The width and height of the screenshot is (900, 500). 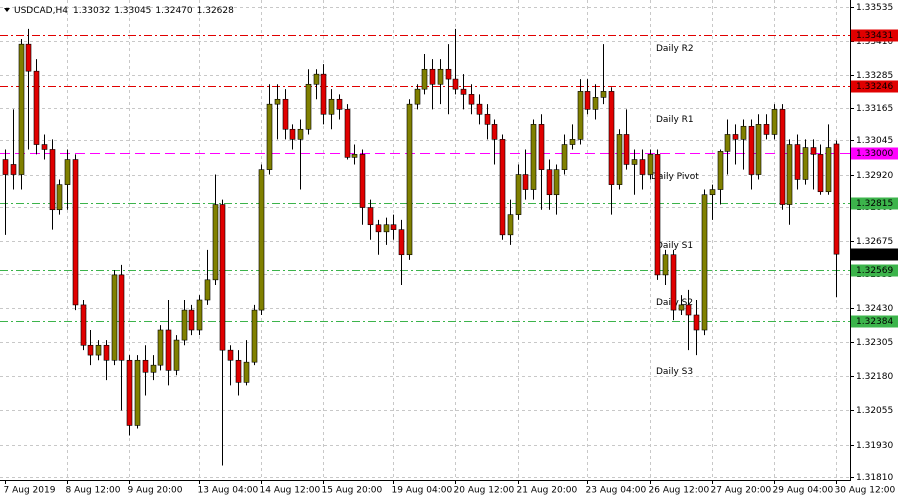 What do you see at coordinates (874, 309) in the screenshot?
I see `y-tick-label: 1.32430` at bounding box center [874, 309].